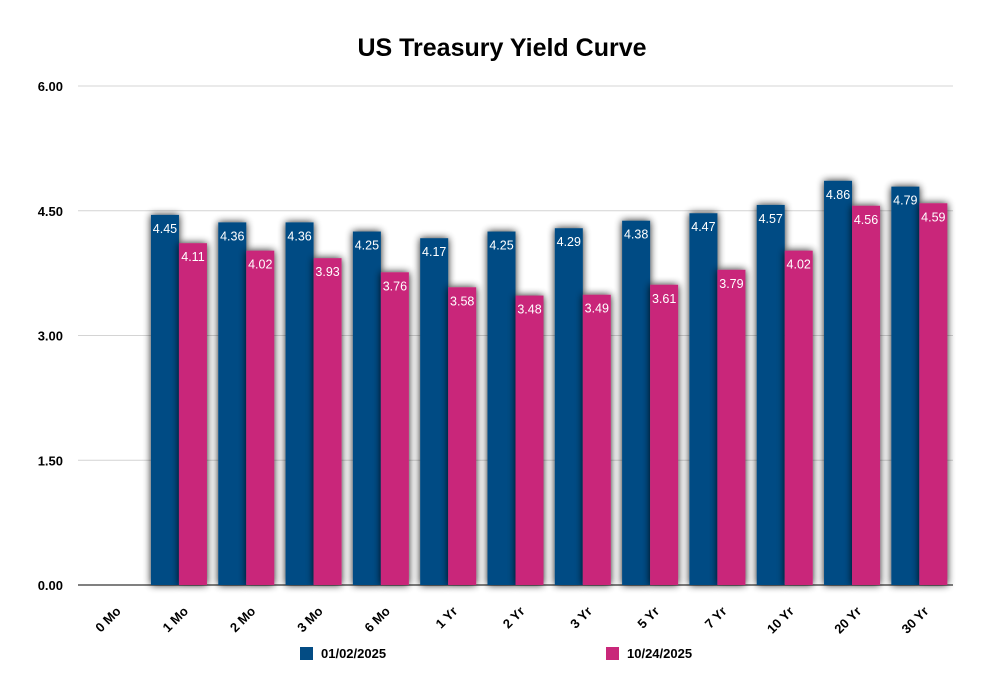  What do you see at coordinates (568, 406) in the screenshot?
I see `bar-1-3-yr` at bounding box center [568, 406].